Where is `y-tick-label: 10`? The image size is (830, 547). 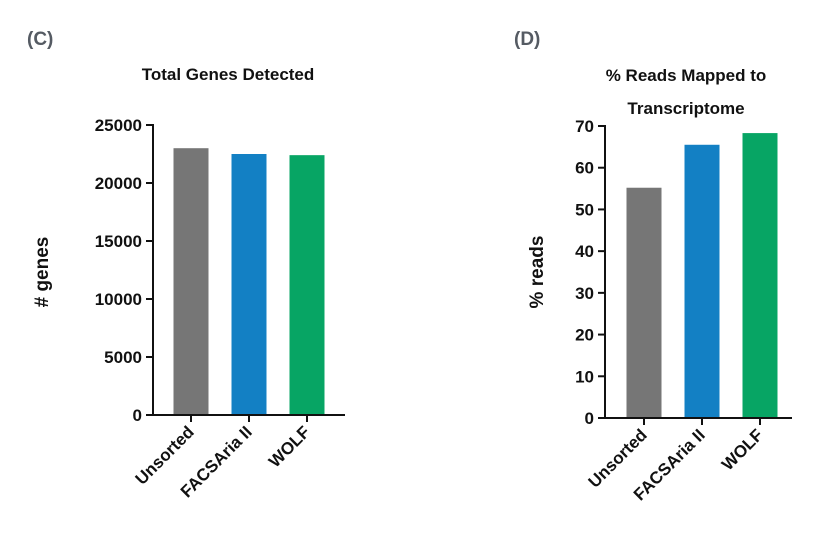 y-tick-label: 10 is located at coordinates (584, 376).